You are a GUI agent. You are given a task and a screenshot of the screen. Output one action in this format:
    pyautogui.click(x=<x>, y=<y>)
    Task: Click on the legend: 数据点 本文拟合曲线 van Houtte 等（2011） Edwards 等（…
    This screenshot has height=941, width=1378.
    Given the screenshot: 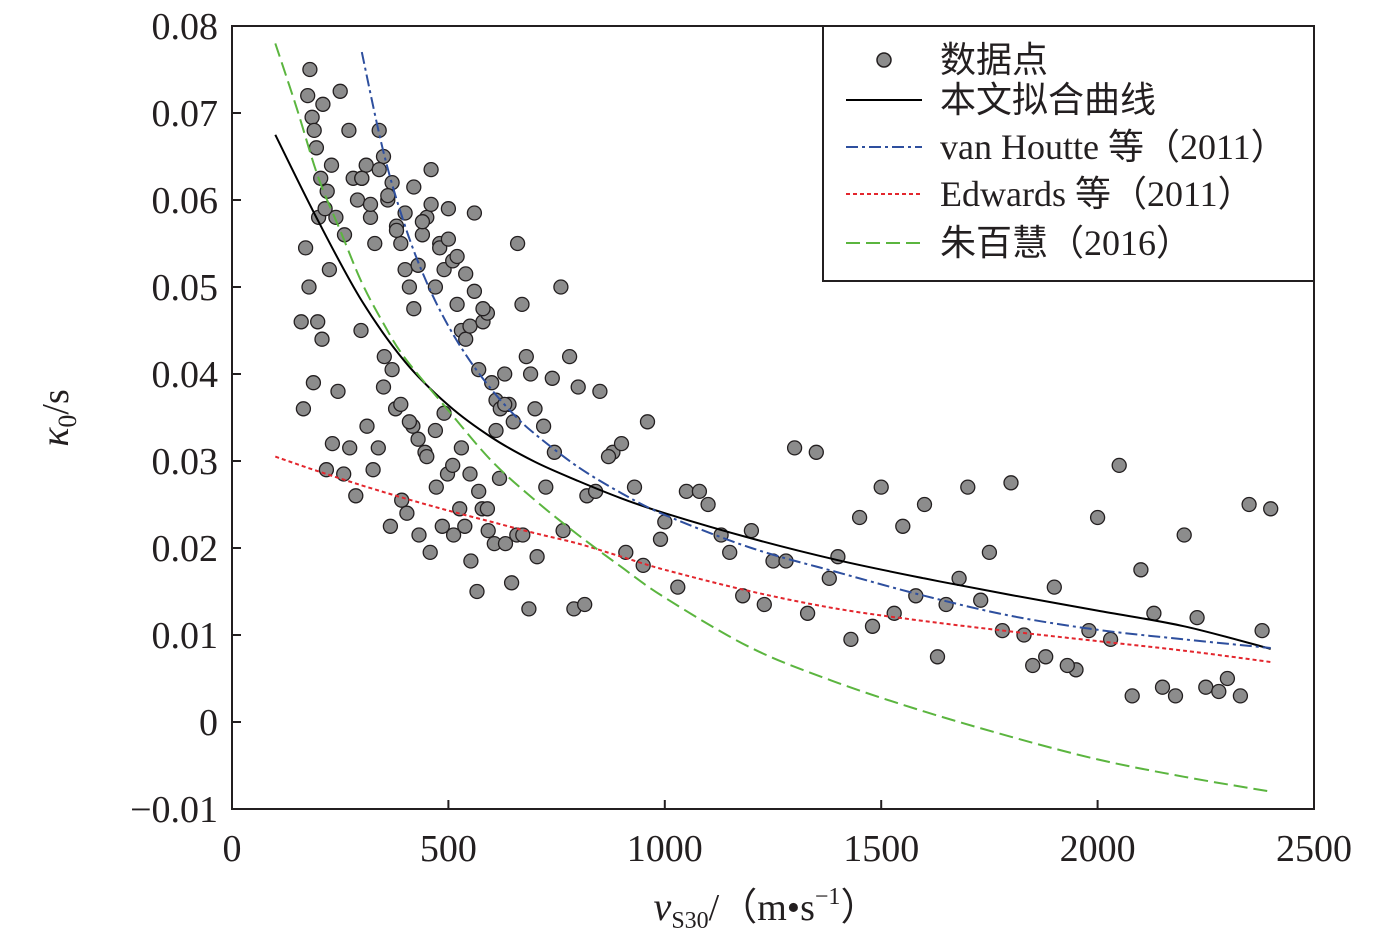 What is the action you would take?
    pyautogui.click(x=1068, y=153)
    